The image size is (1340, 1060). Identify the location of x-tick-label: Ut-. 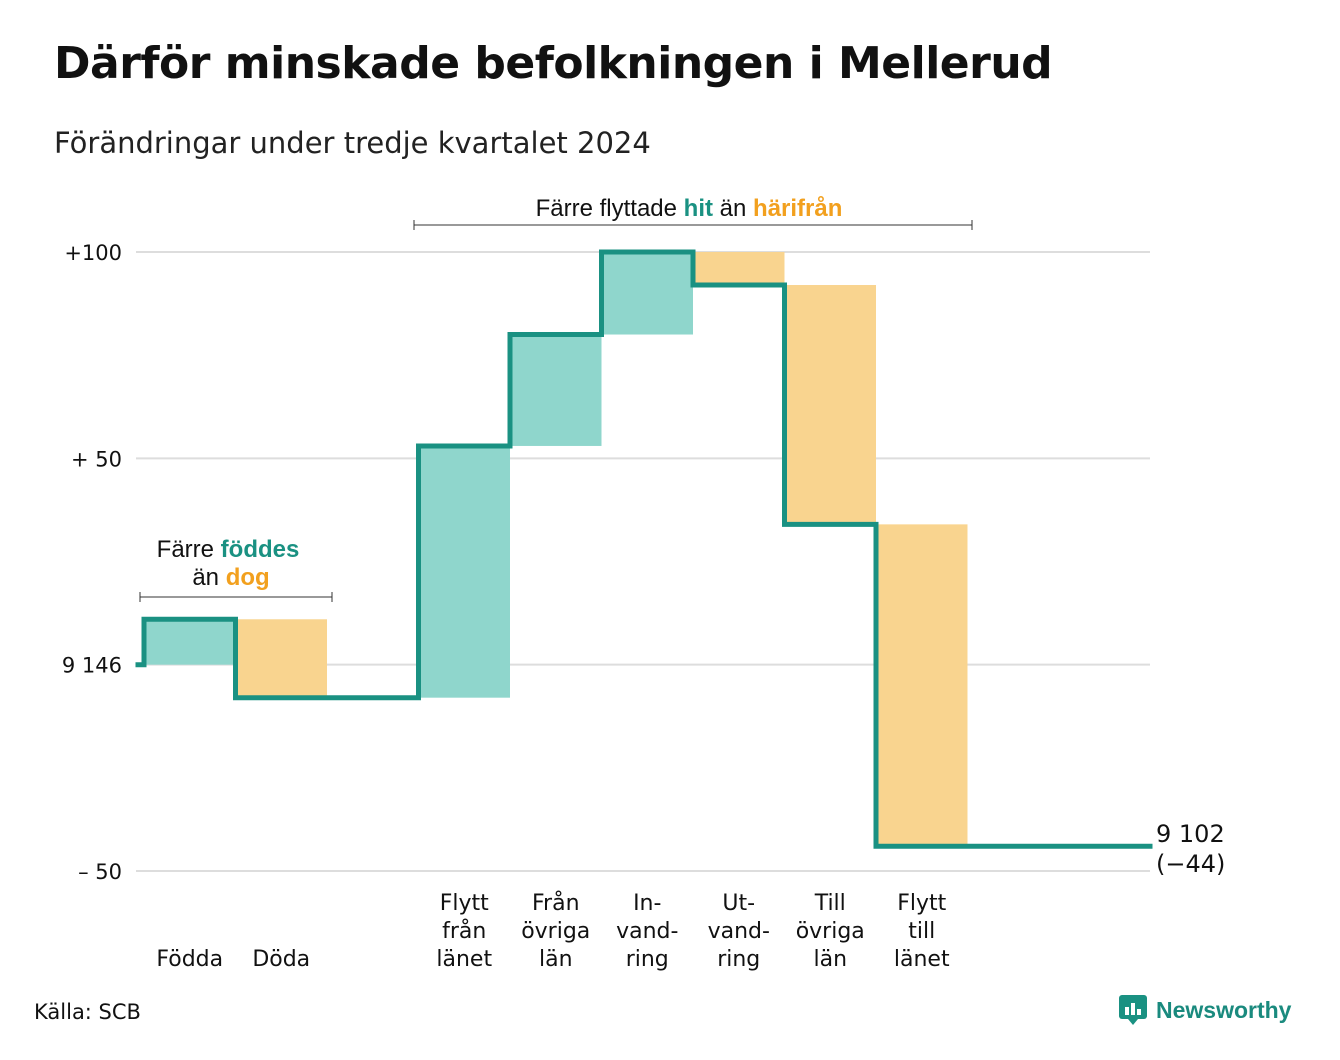
(738, 903).